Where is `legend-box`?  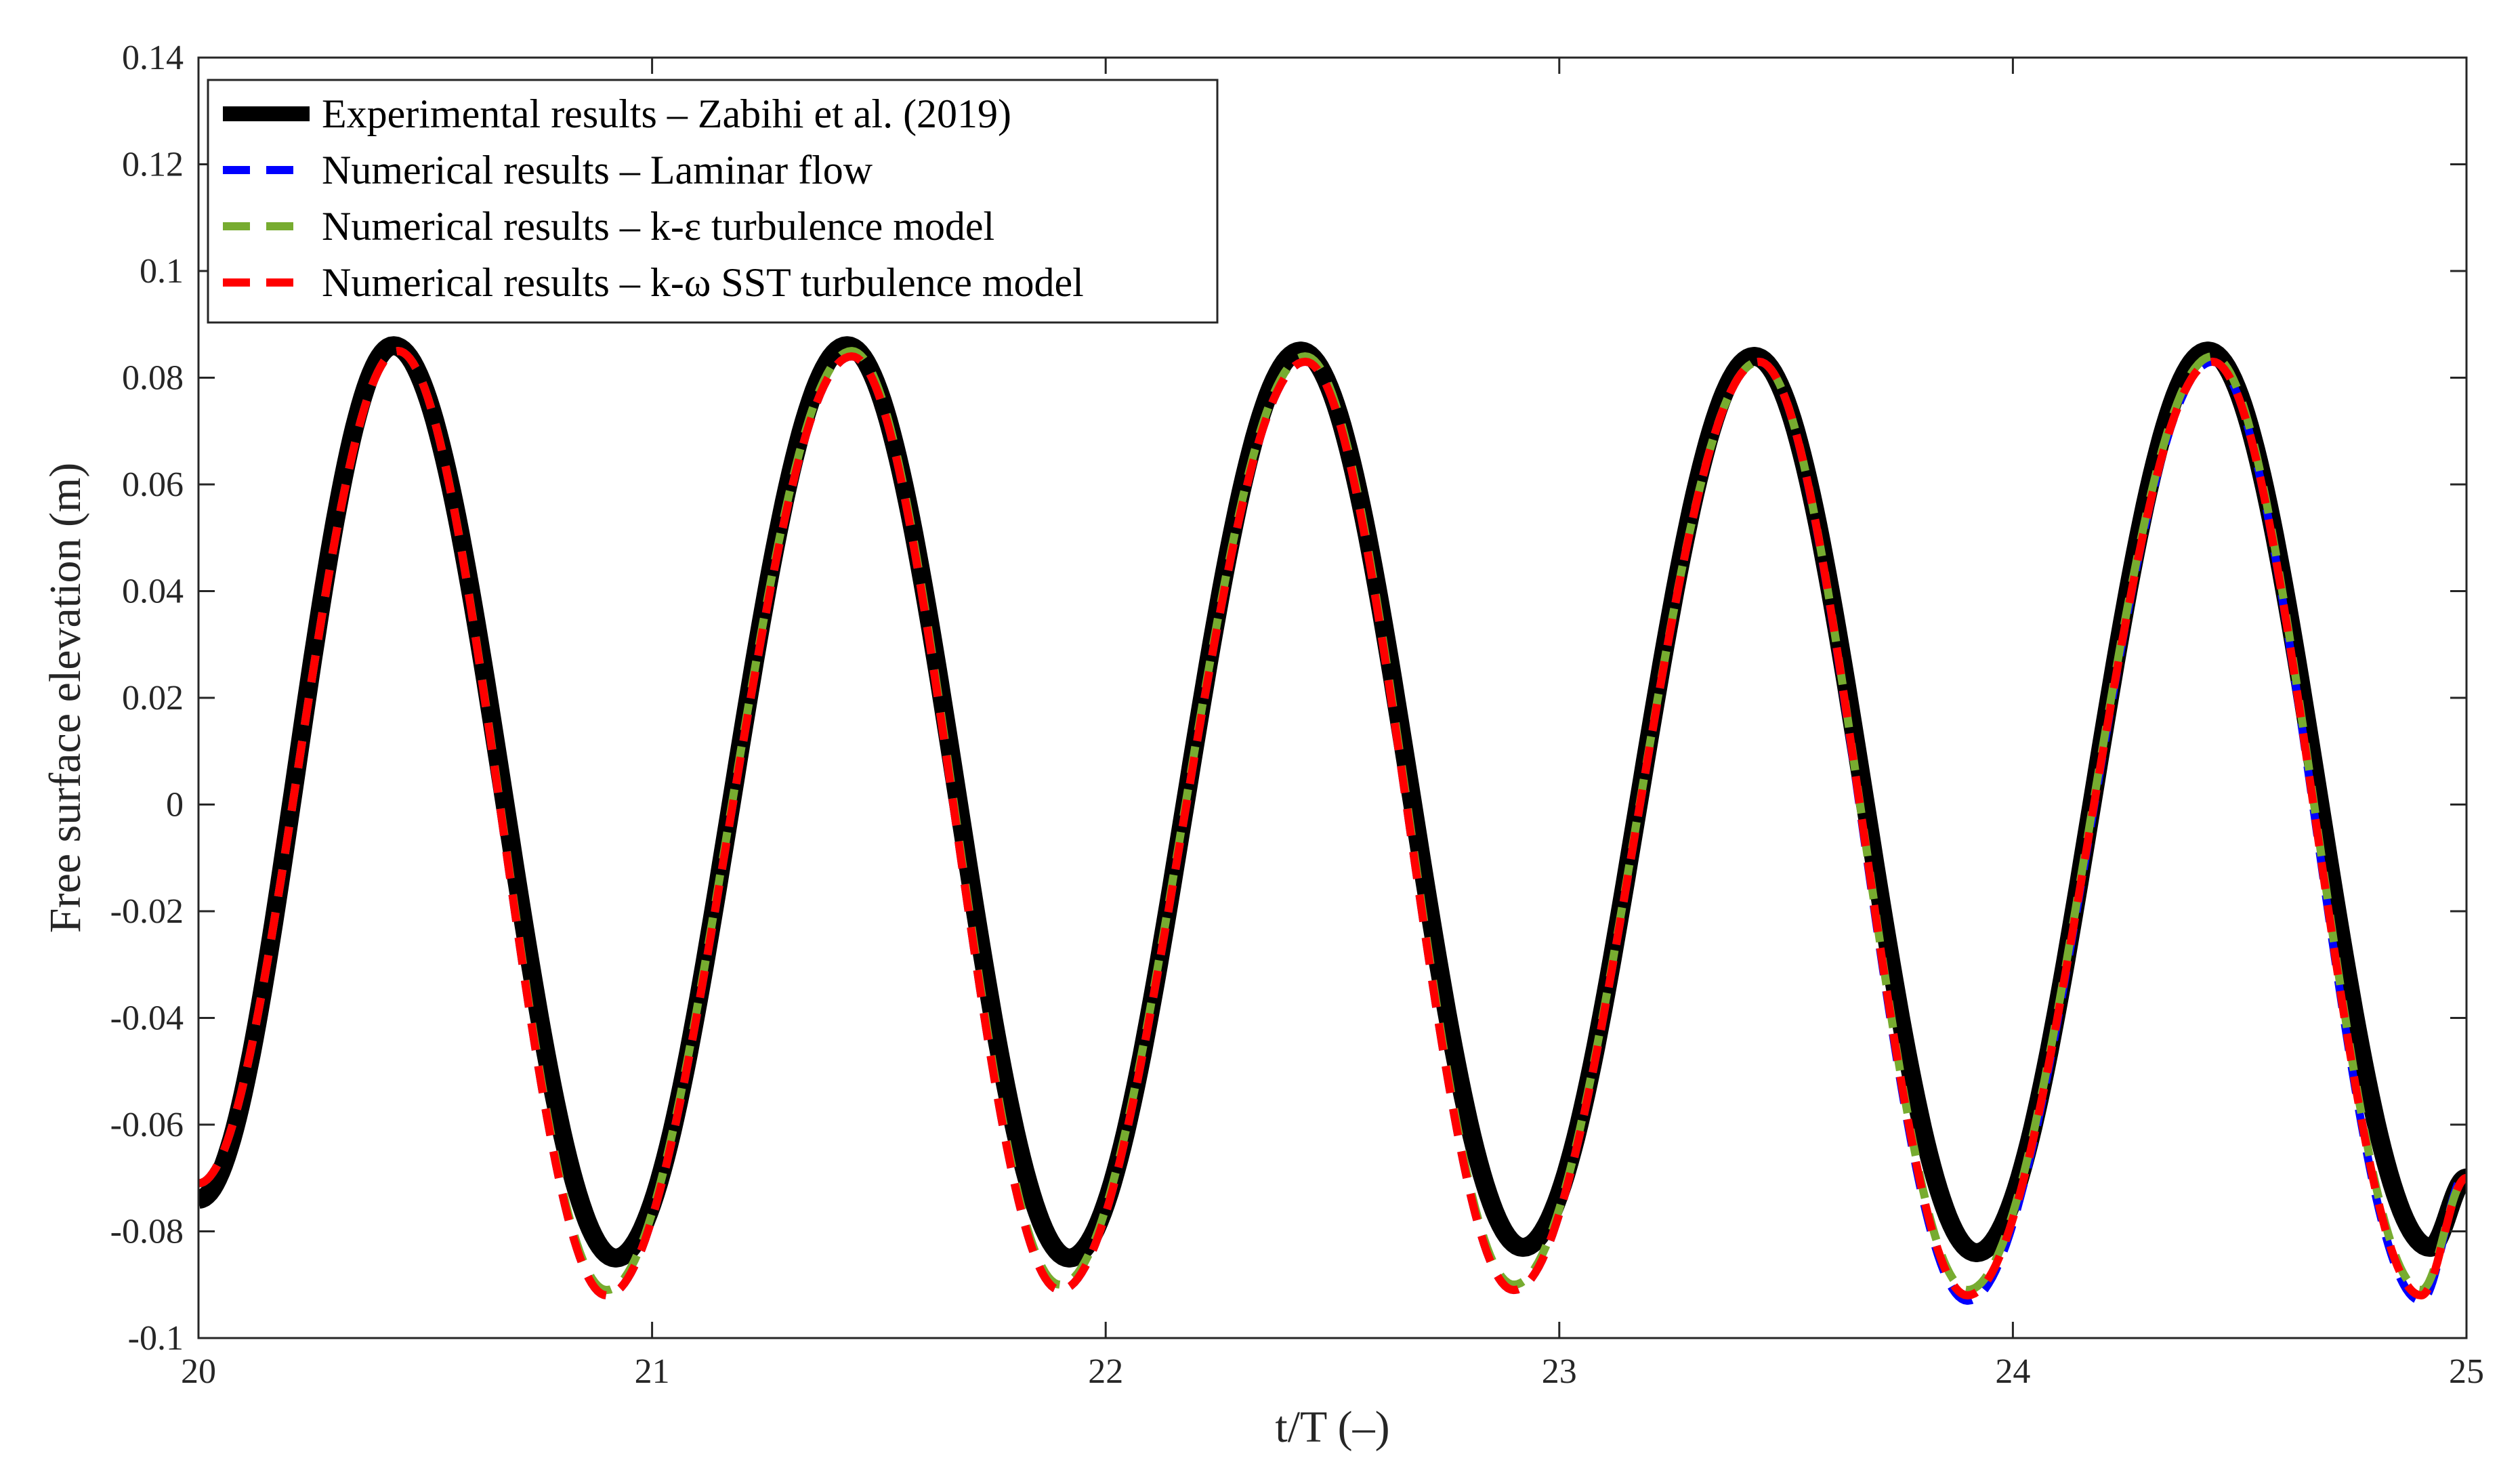 legend-box is located at coordinates (713, 201).